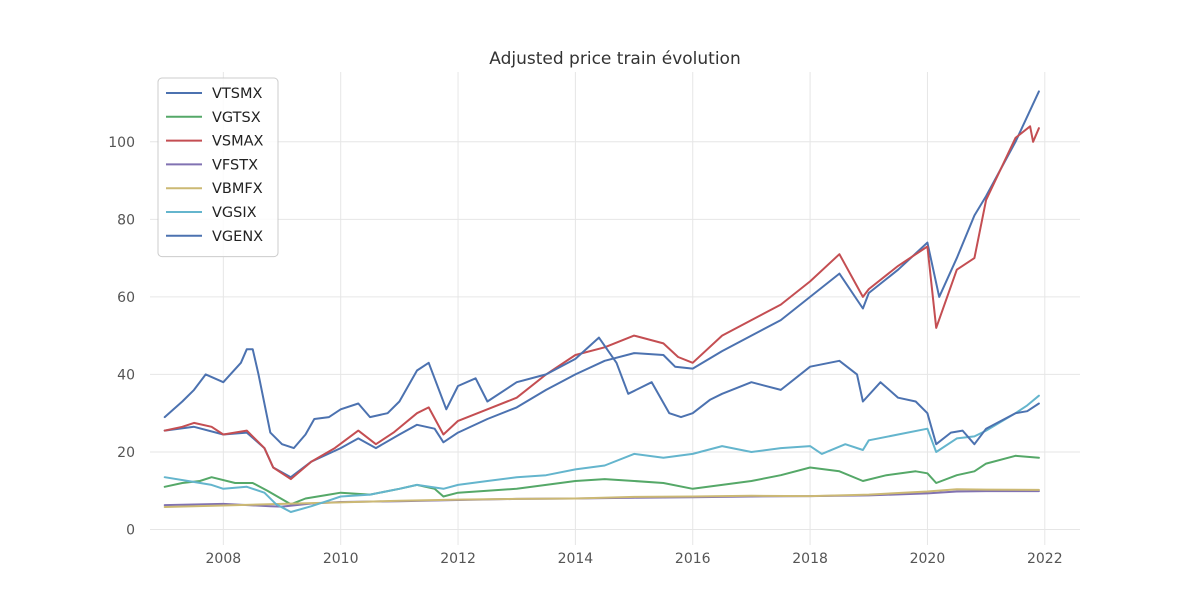 The image size is (1200, 604). Describe the element at coordinates (693, 559) in the screenshot. I see `x-tick-label: 2016` at that location.